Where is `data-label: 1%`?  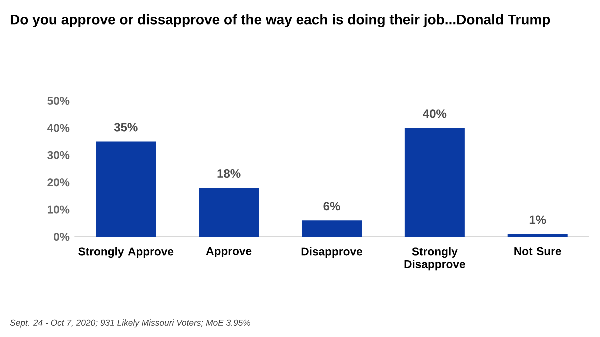 data-label: 1% is located at coordinates (538, 220).